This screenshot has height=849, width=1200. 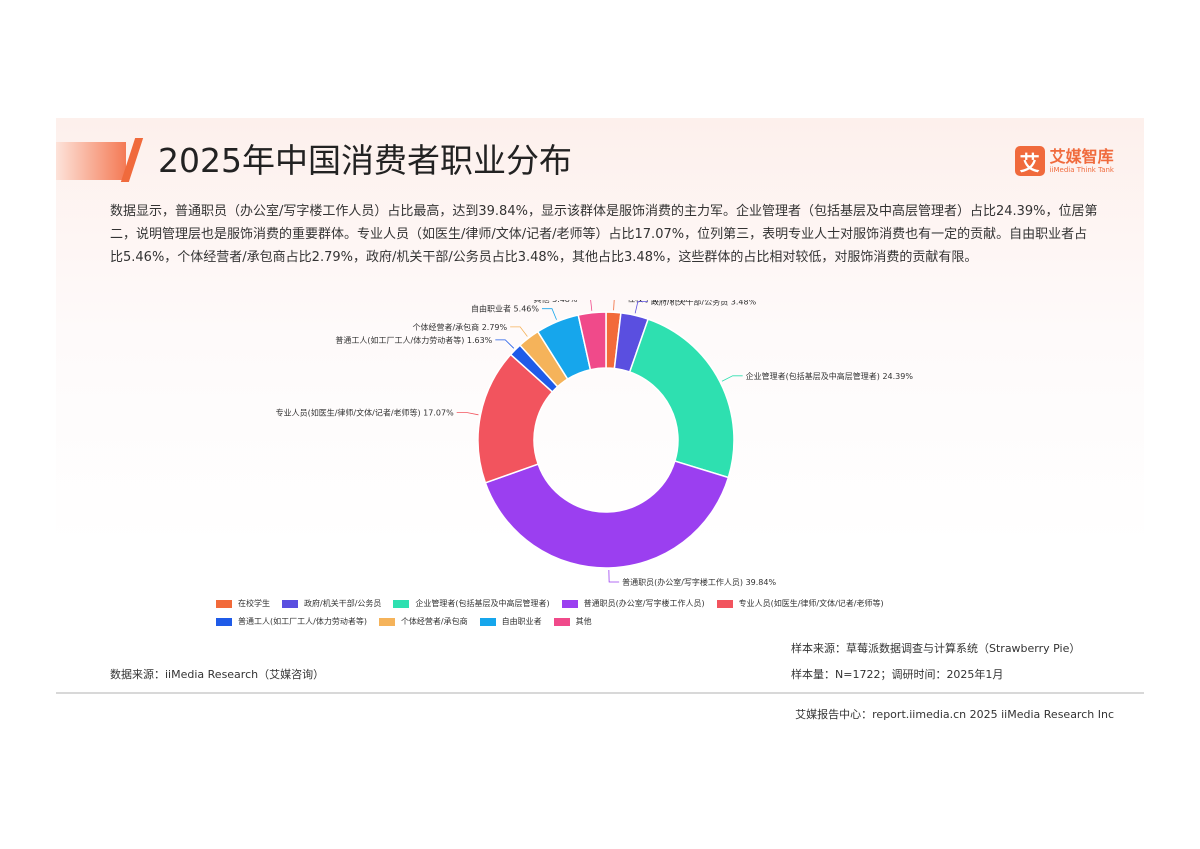 I want to click on sample-source: 样本来源：草莓派数据调查与计算系统（Strawberry Pie）, so click(x=936, y=648).